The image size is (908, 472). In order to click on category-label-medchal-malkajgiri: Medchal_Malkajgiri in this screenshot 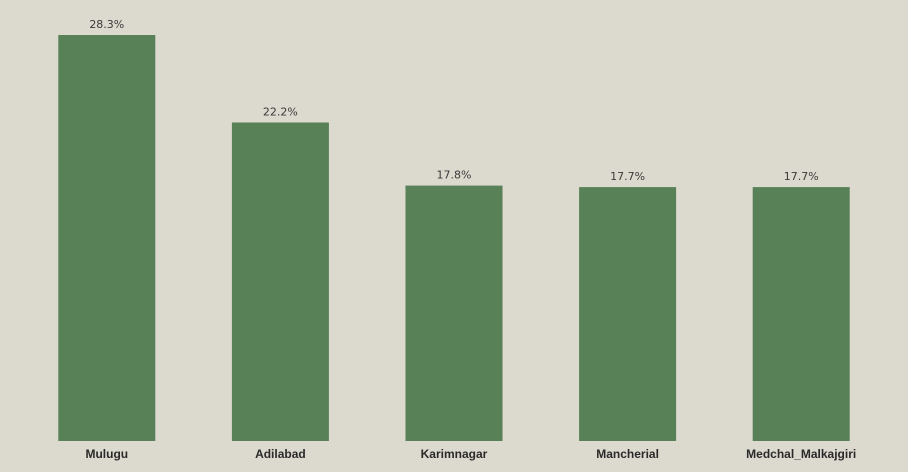, I will do `click(801, 454)`.